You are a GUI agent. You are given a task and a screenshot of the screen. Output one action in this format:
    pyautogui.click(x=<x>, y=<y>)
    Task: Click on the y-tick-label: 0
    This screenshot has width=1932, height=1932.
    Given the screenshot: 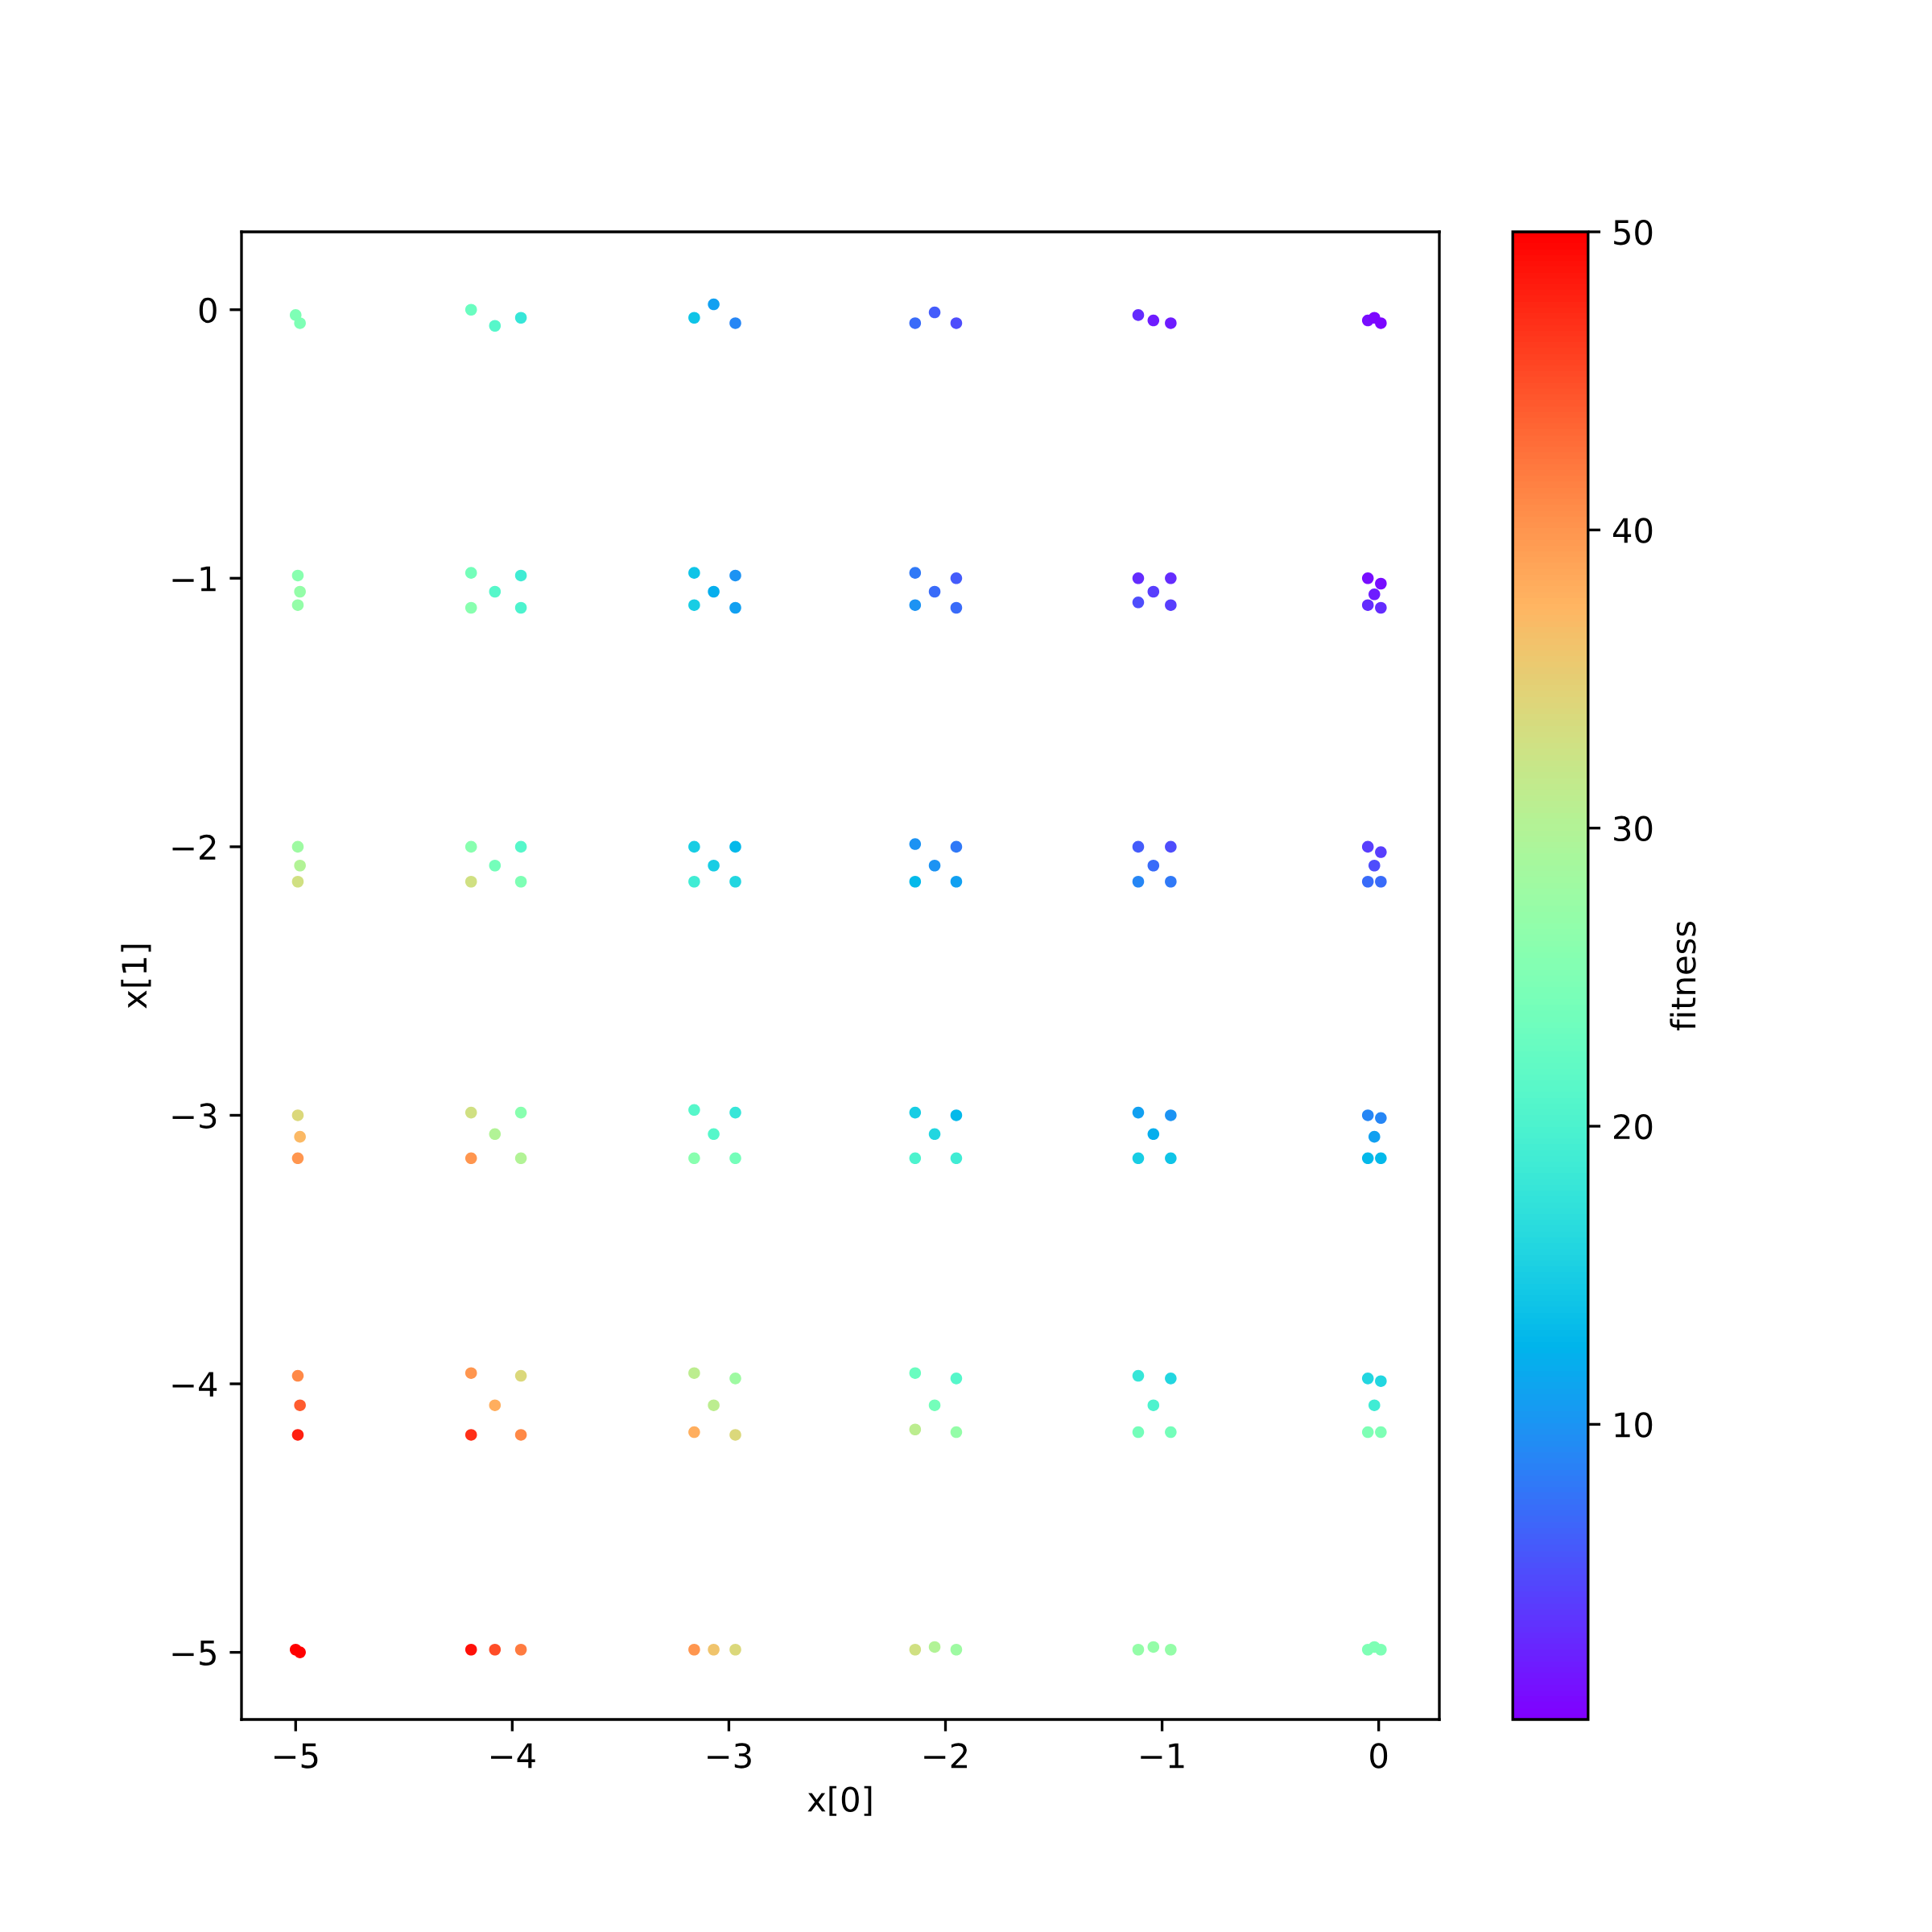 What is the action you would take?
    pyautogui.click(x=208, y=310)
    